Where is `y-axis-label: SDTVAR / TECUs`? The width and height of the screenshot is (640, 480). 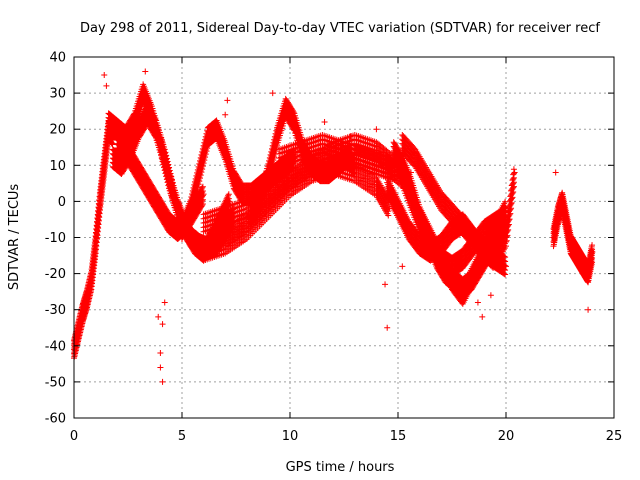
y-axis-label: SDTVAR / TECUs is located at coordinates (14, 237).